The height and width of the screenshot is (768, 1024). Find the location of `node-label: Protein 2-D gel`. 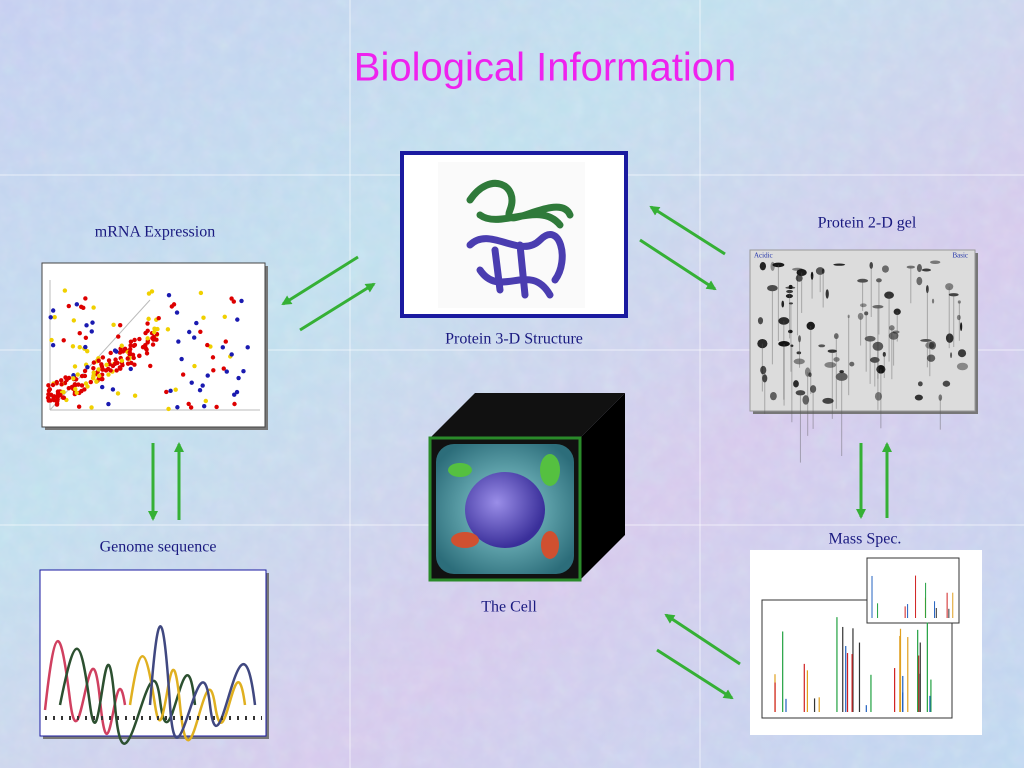

node-label: Protein 2-D gel is located at coordinates (867, 223).